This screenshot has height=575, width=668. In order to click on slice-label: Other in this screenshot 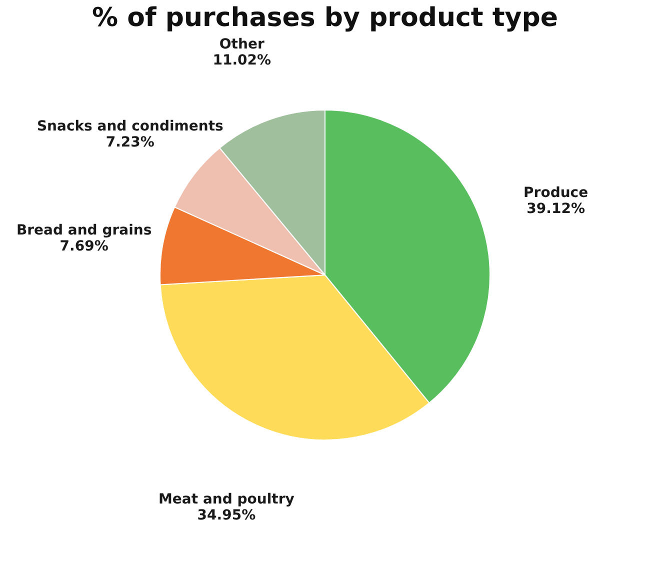, I will do `click(241, 44)`.